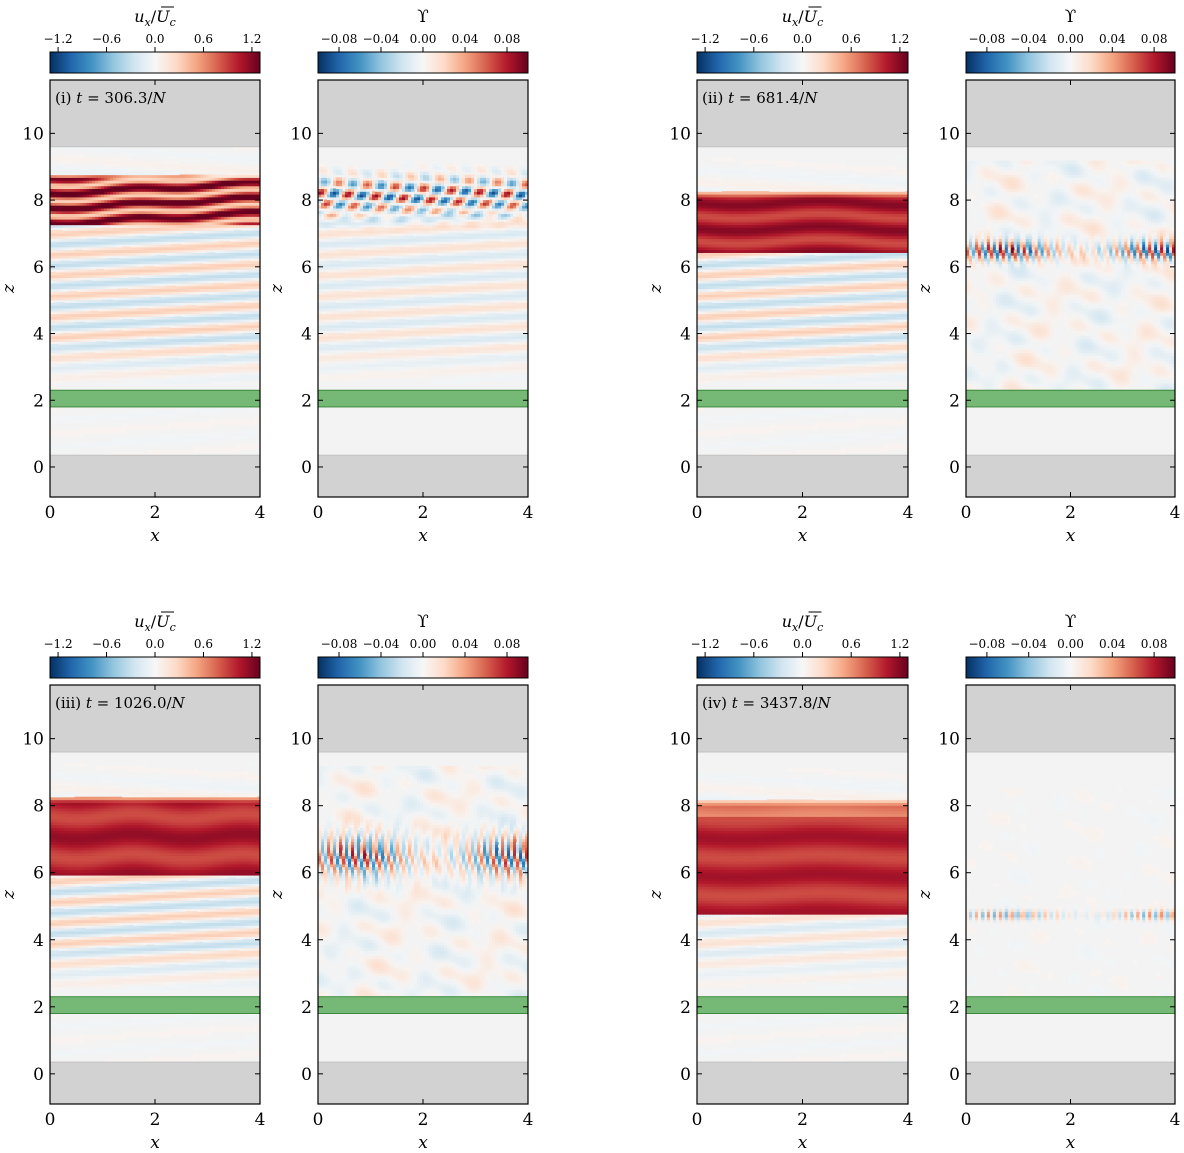 The width and height of the screenshot is (1184, 1153). Describe the element at coordinates (1112, 39) in the screenshot. I see `upsilon-colorbar-tick-label: 0.04` at that location.